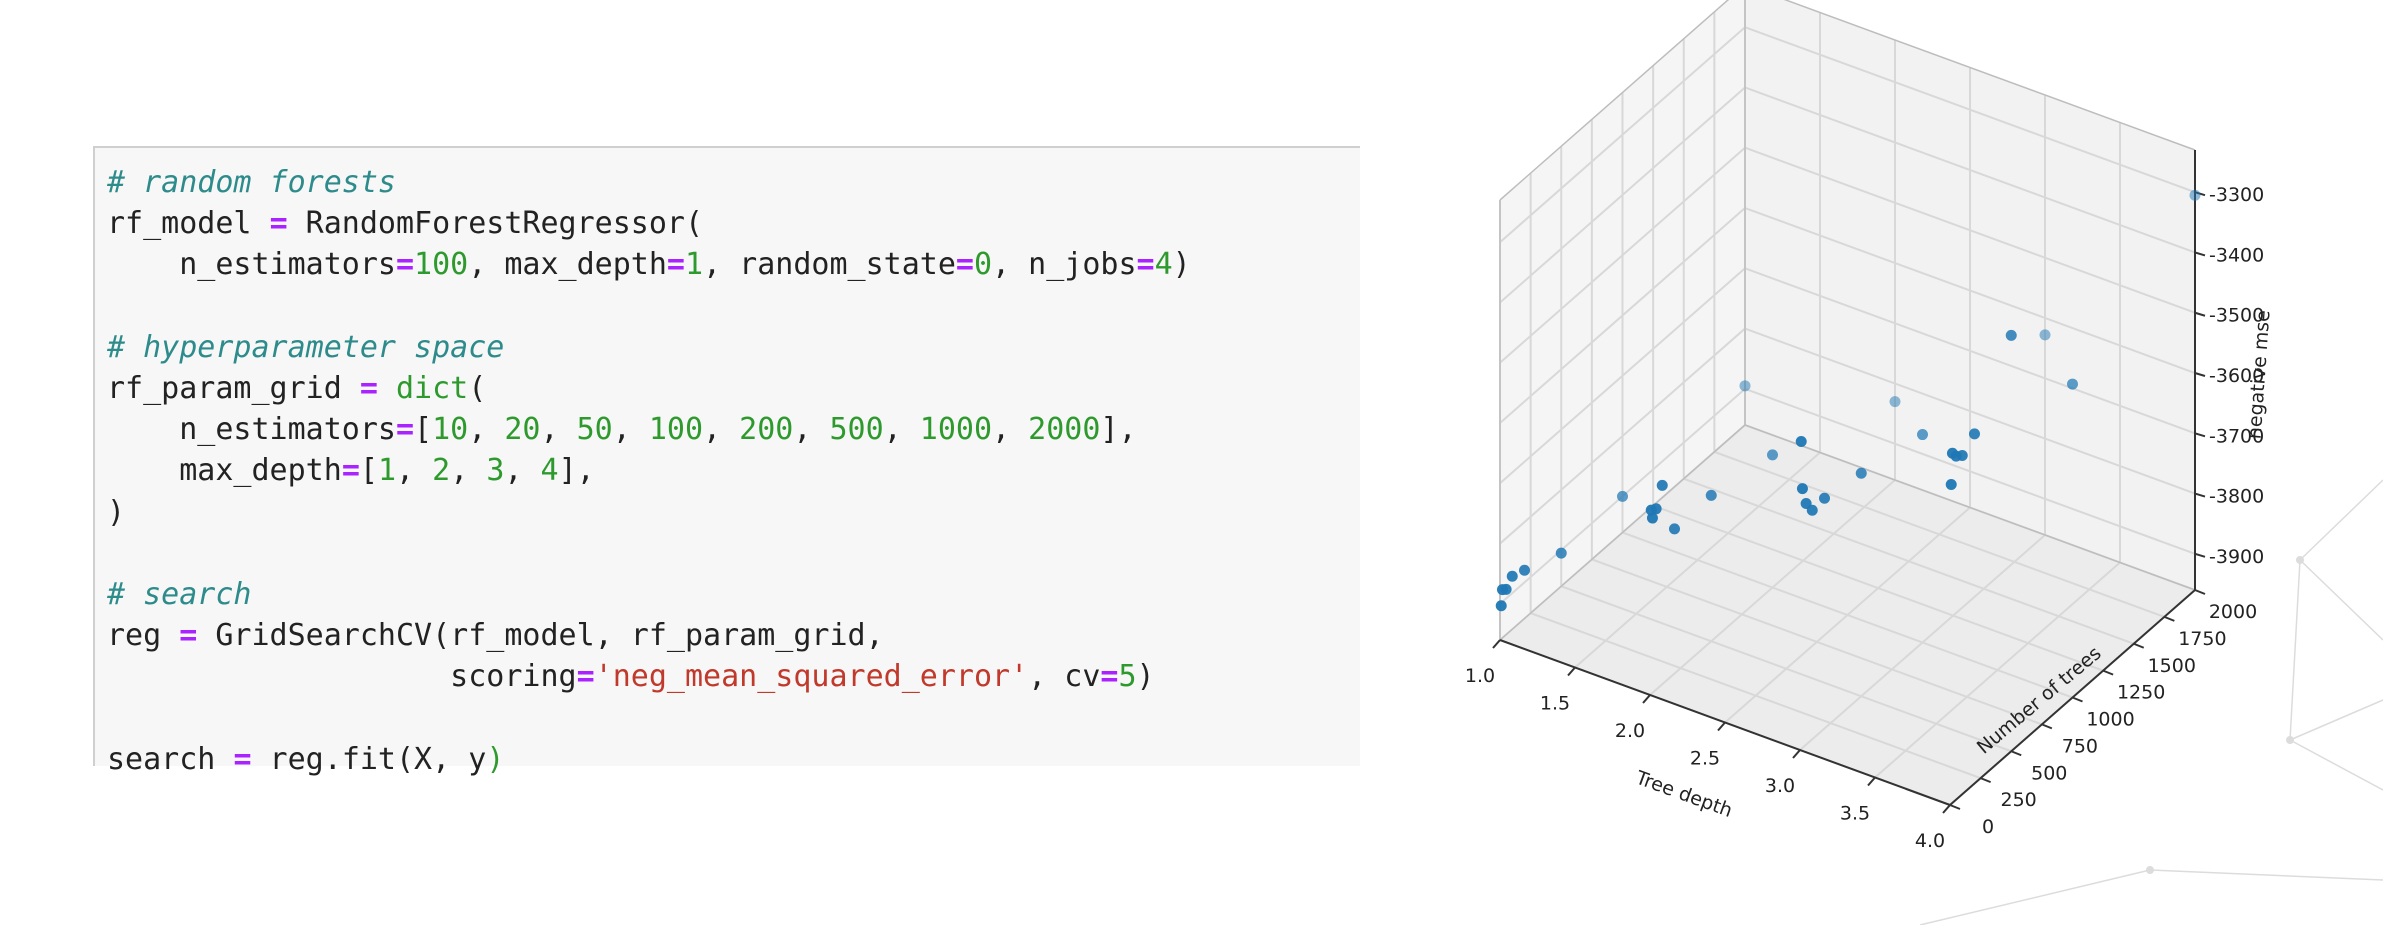 The image size is (2383, 925). Describe the element at coordinates (766, 430) in the screenshot. I see `code-token: 200` at that location.